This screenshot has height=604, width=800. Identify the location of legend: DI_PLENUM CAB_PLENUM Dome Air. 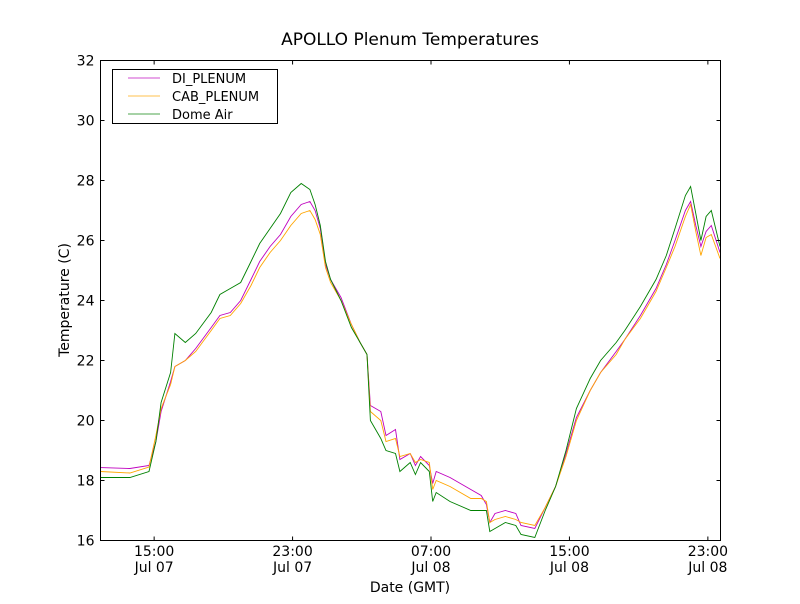
(195, 96).